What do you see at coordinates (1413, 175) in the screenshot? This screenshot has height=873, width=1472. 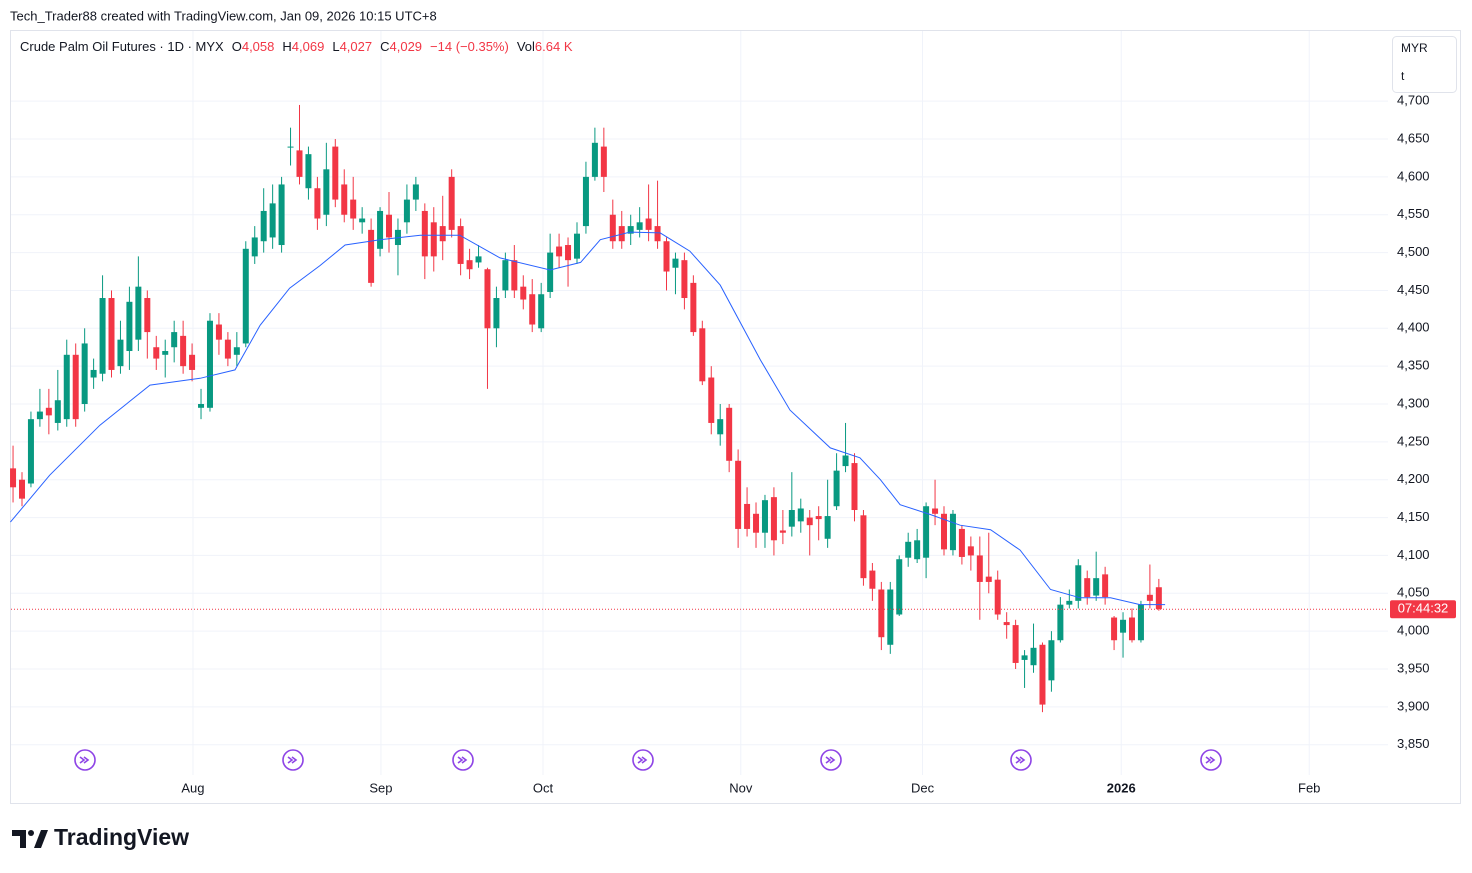 I see `y-tick-label: 4,600` at bounding box center [1413, 175].